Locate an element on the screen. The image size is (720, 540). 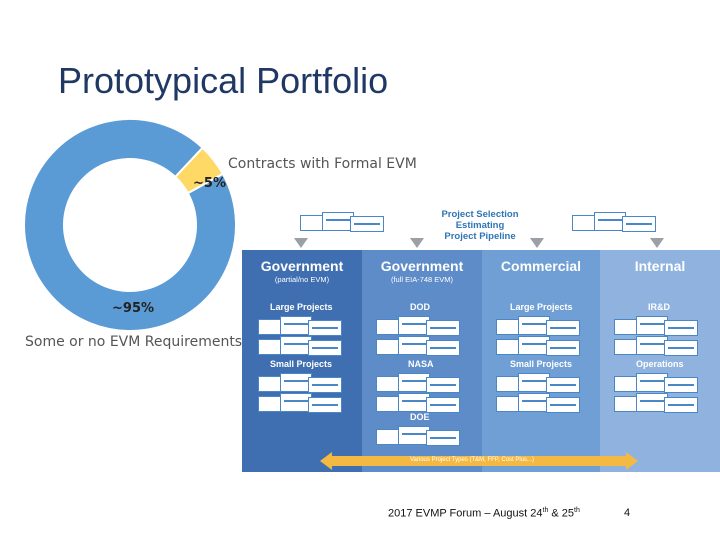
estimating-line: Estimating is located at coordinates (480, 225).